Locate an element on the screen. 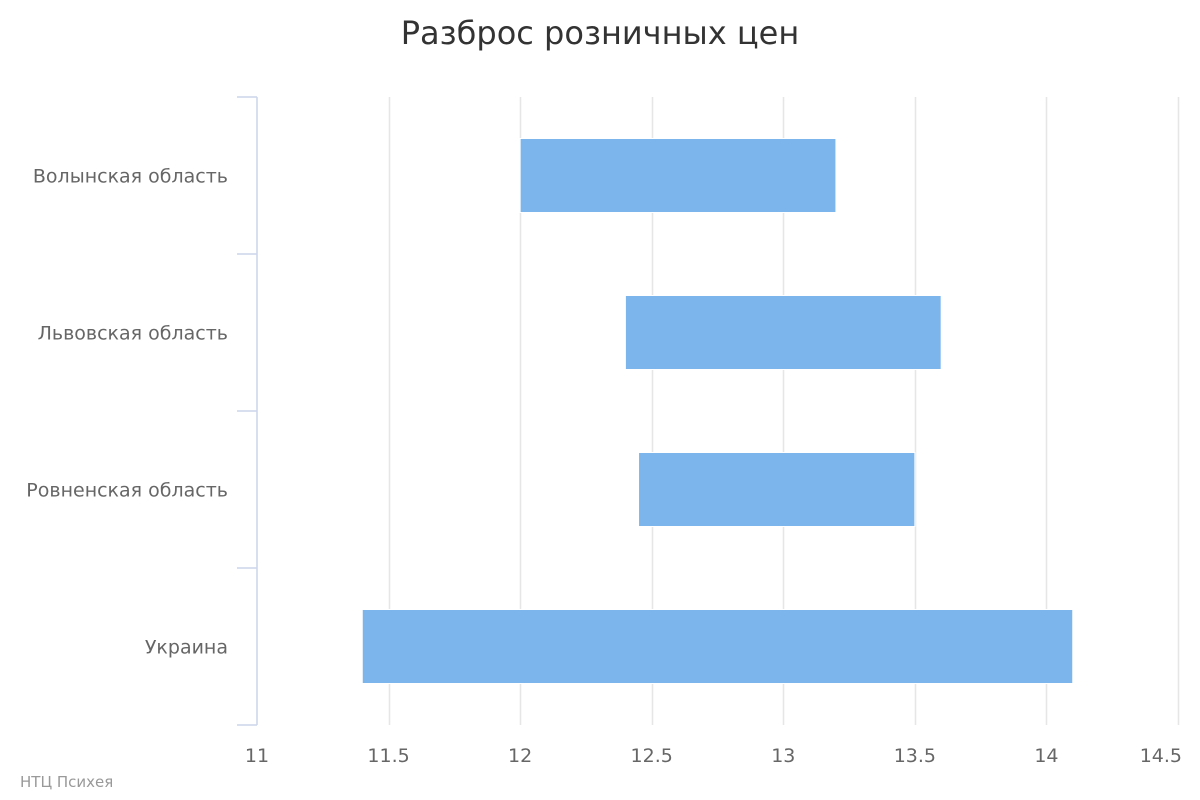  x-tick-label: 11.5 is located at coordinates (388, 756).